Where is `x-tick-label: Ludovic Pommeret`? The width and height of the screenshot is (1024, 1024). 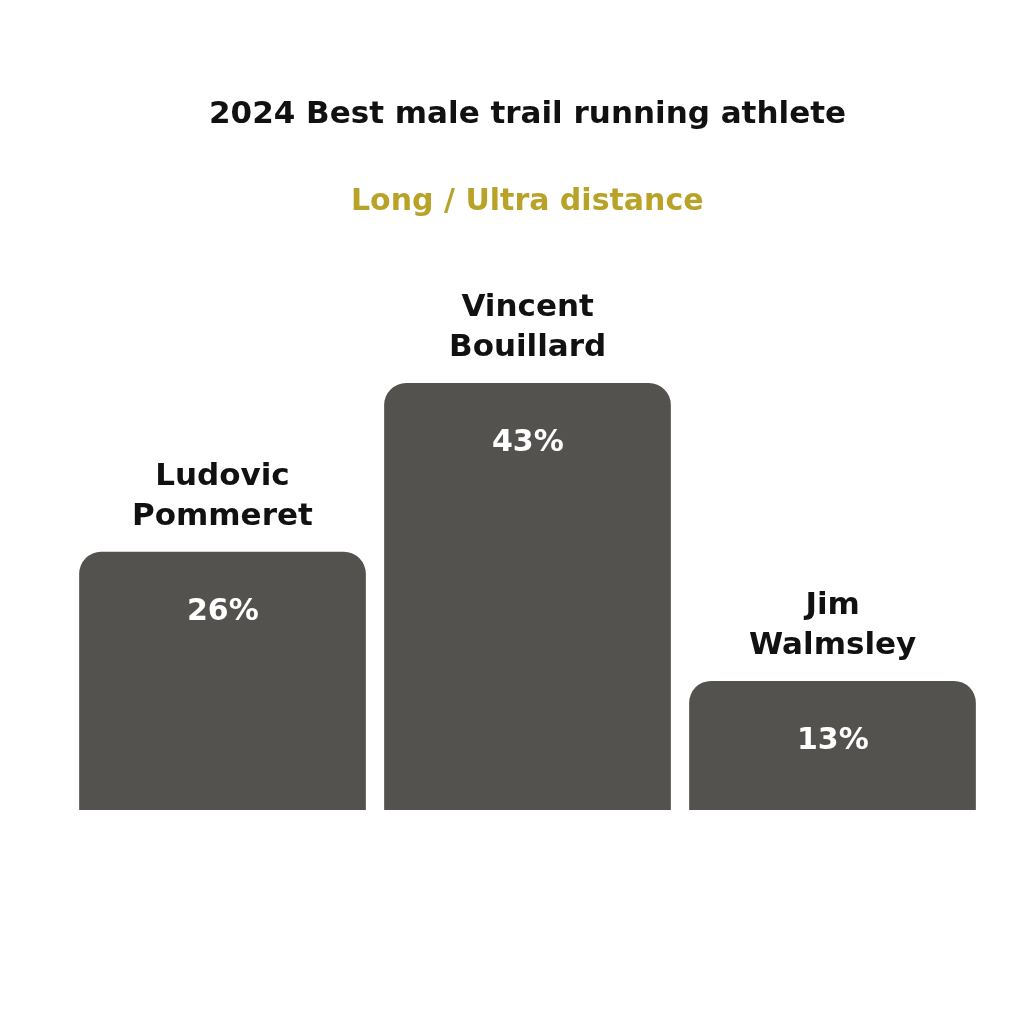
x-tick-label: Ludovic Pommeret is located at coordinates (222, 494).